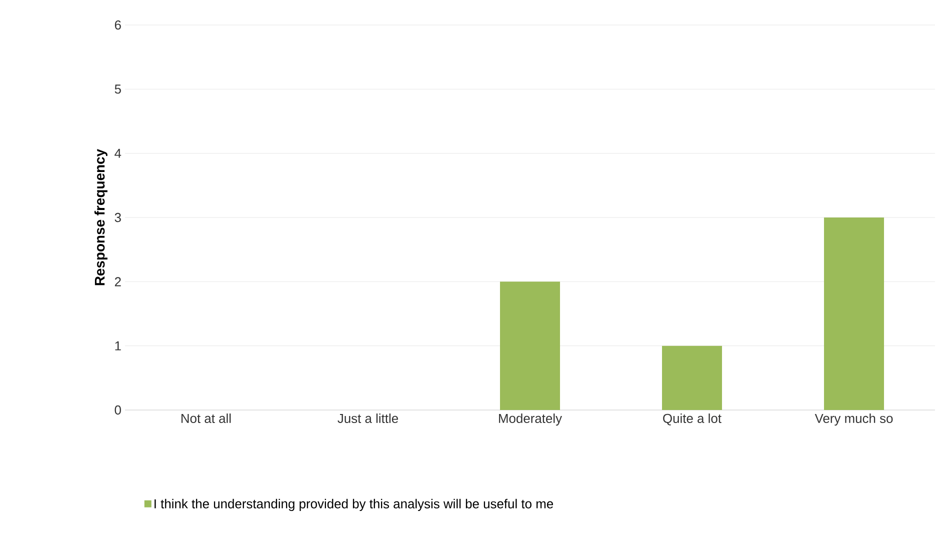 The width and height of the screenshot is (951, 540). What do you see at coordinates (118, 153) in the screenshot?
I see `y-tick-label: 4` at bounding box center [118, 153].